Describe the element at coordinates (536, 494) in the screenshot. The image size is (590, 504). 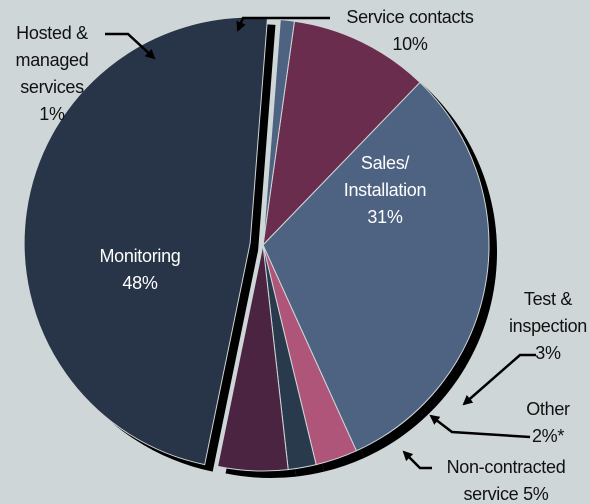
I see `value-label: 5%` at that location.